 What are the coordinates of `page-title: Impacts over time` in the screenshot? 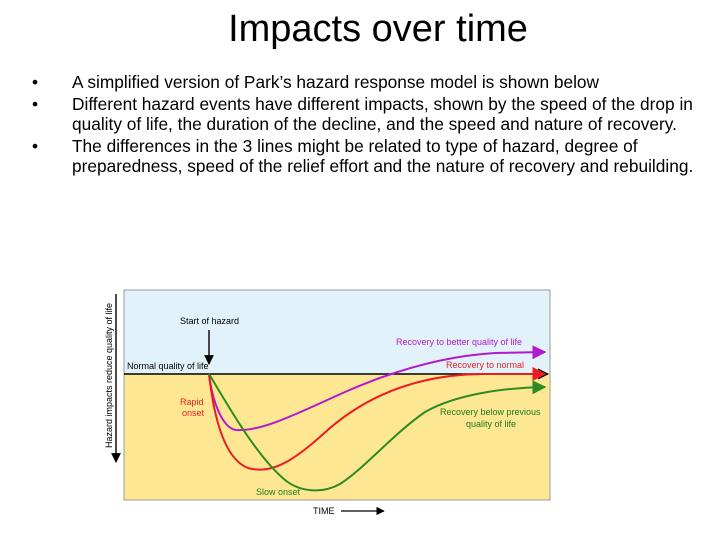 It's located at (378, 29).